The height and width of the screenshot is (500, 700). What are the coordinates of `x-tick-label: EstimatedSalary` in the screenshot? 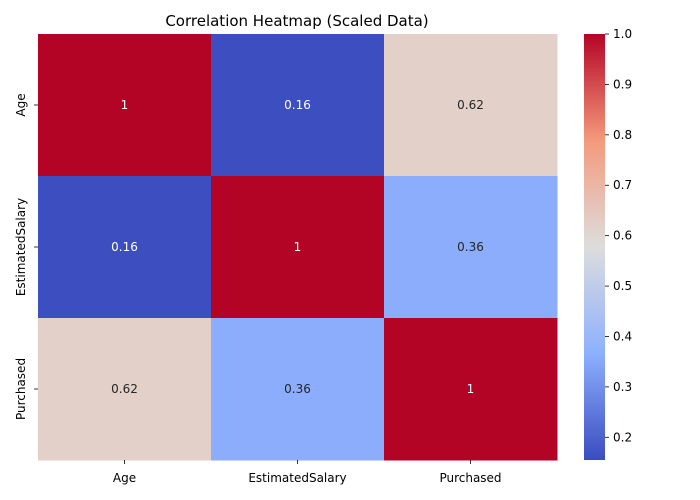 It's located at (297, 478).